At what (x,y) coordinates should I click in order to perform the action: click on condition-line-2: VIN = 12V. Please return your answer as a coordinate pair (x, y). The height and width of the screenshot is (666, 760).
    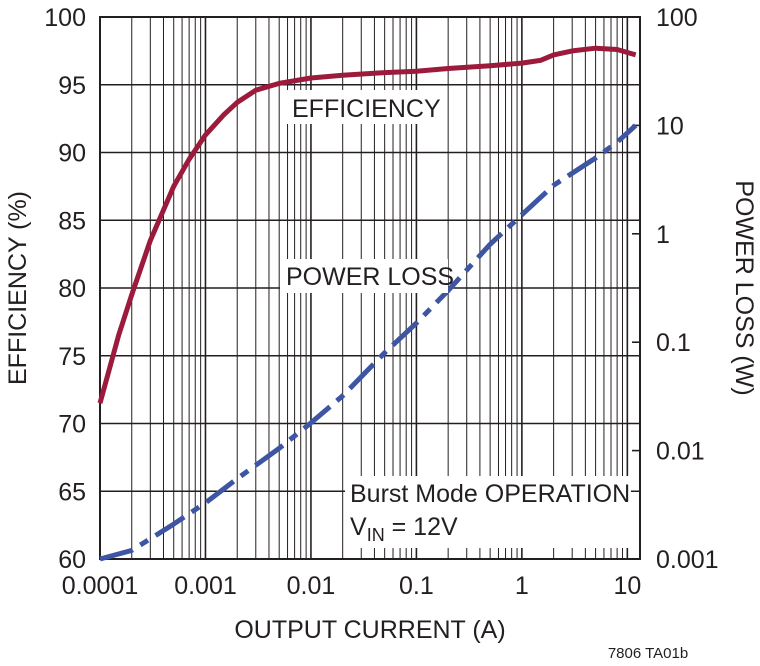
    Looking at the image, I should click on (404, 529).